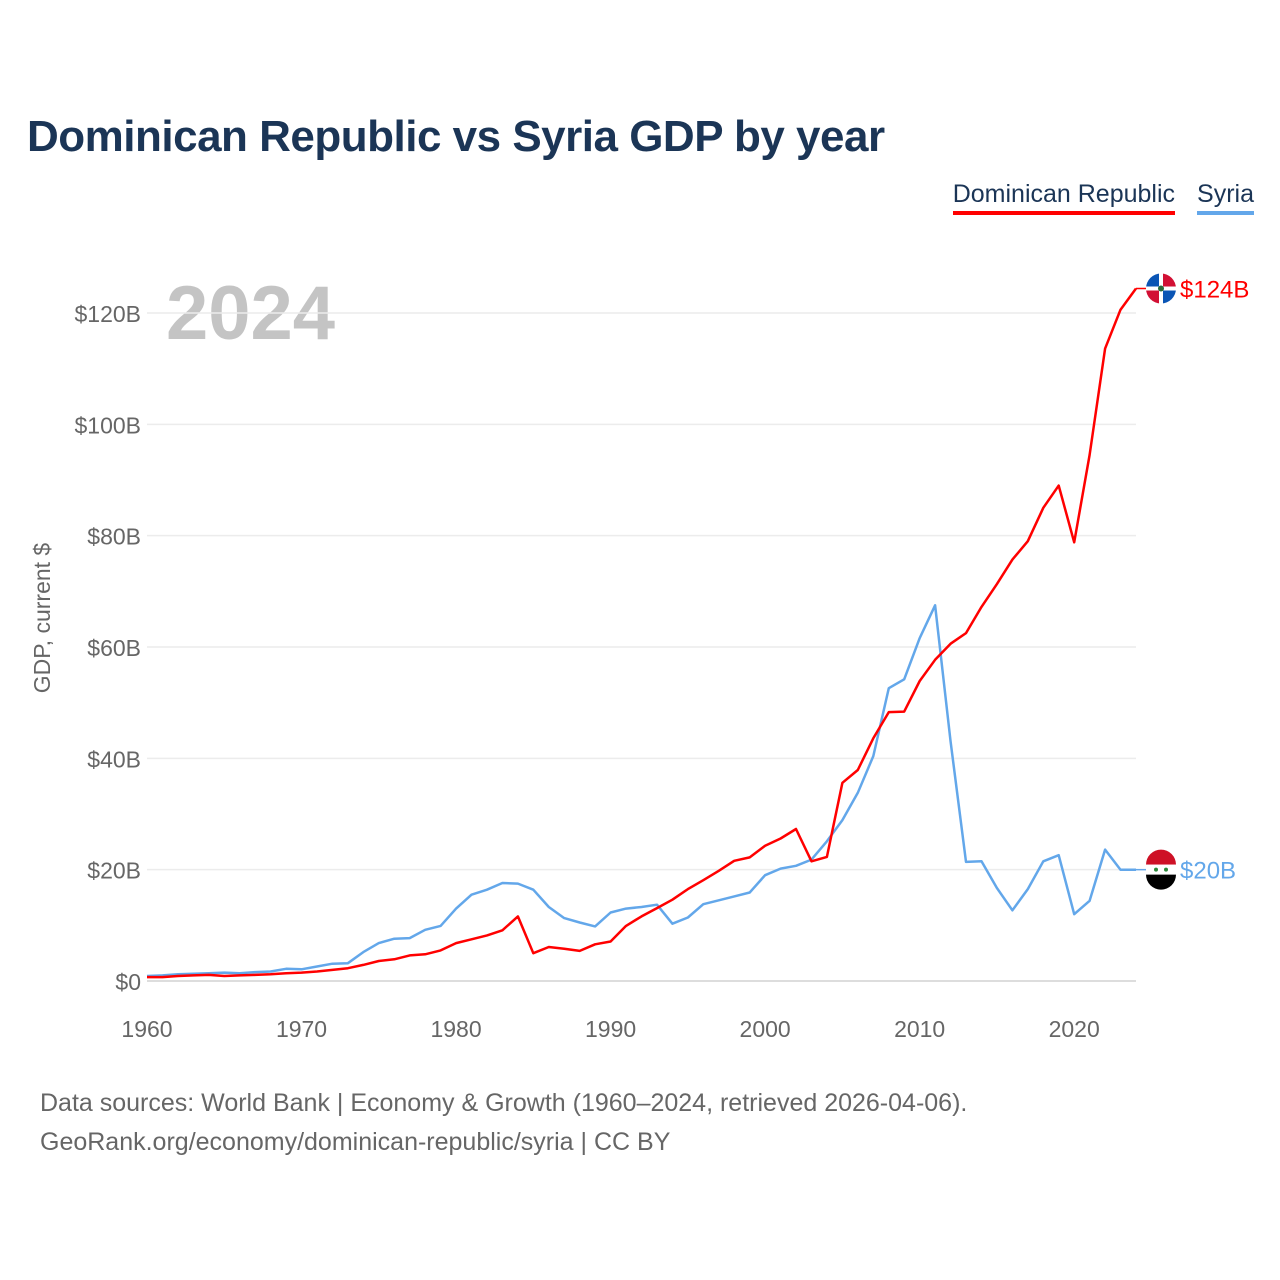 The height and width of the screenshot is (1280, 1280). Describe the element at coordinates (114, 759) in the screenshot. I see `y-tick-label: $40B` at that location.